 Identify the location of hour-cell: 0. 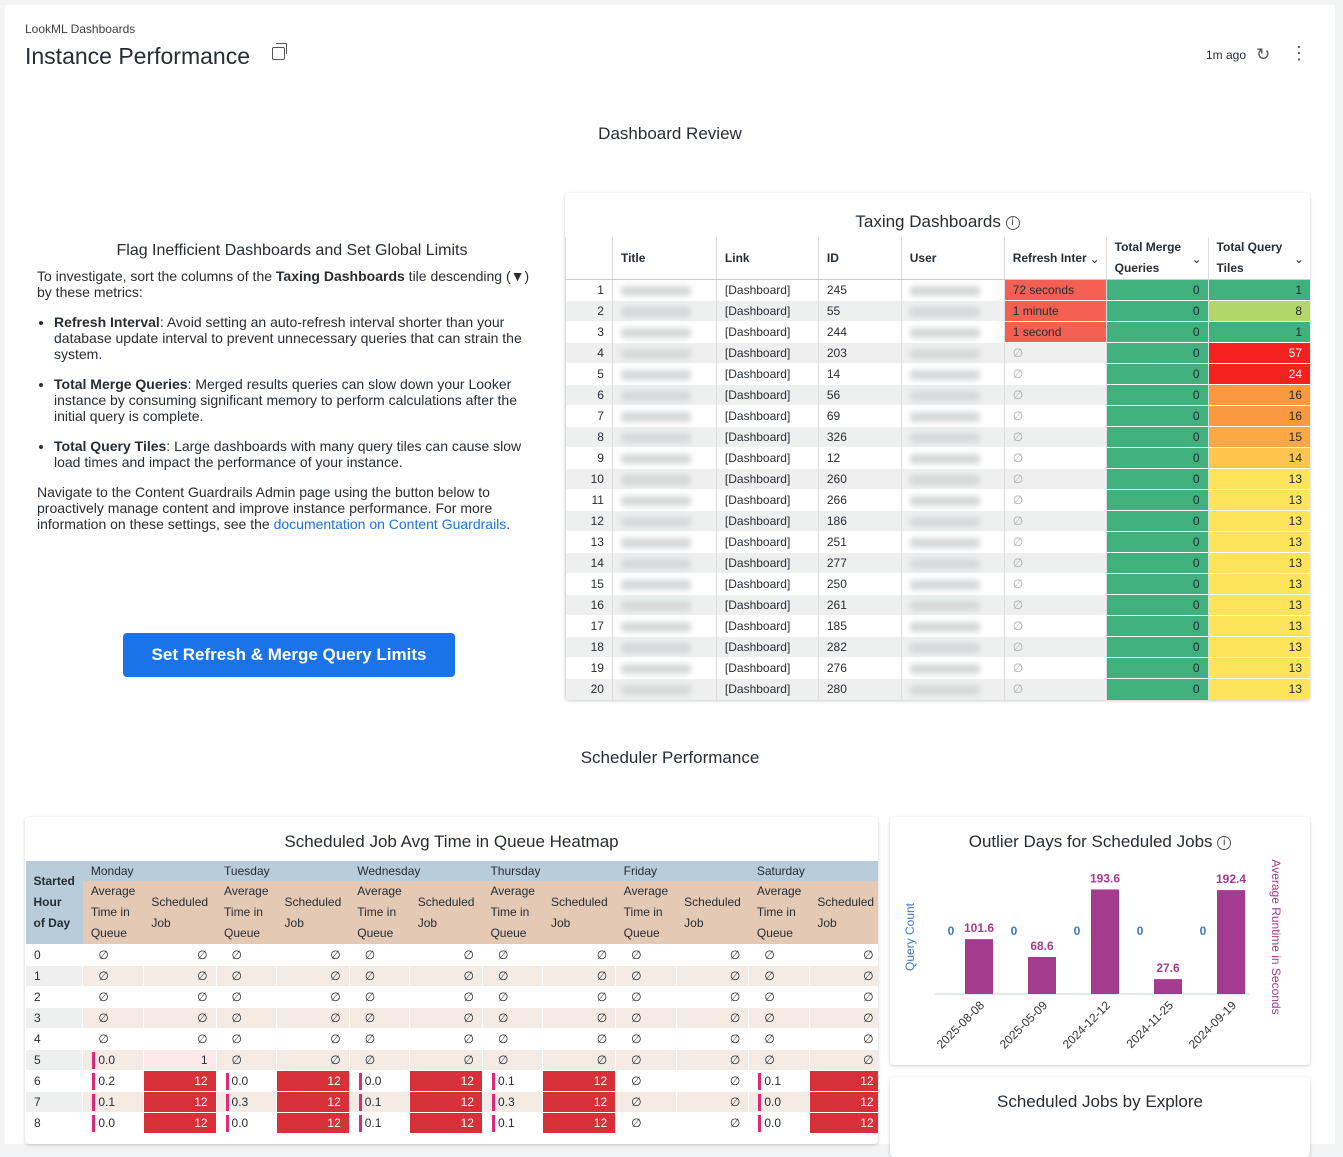
(54, 955).